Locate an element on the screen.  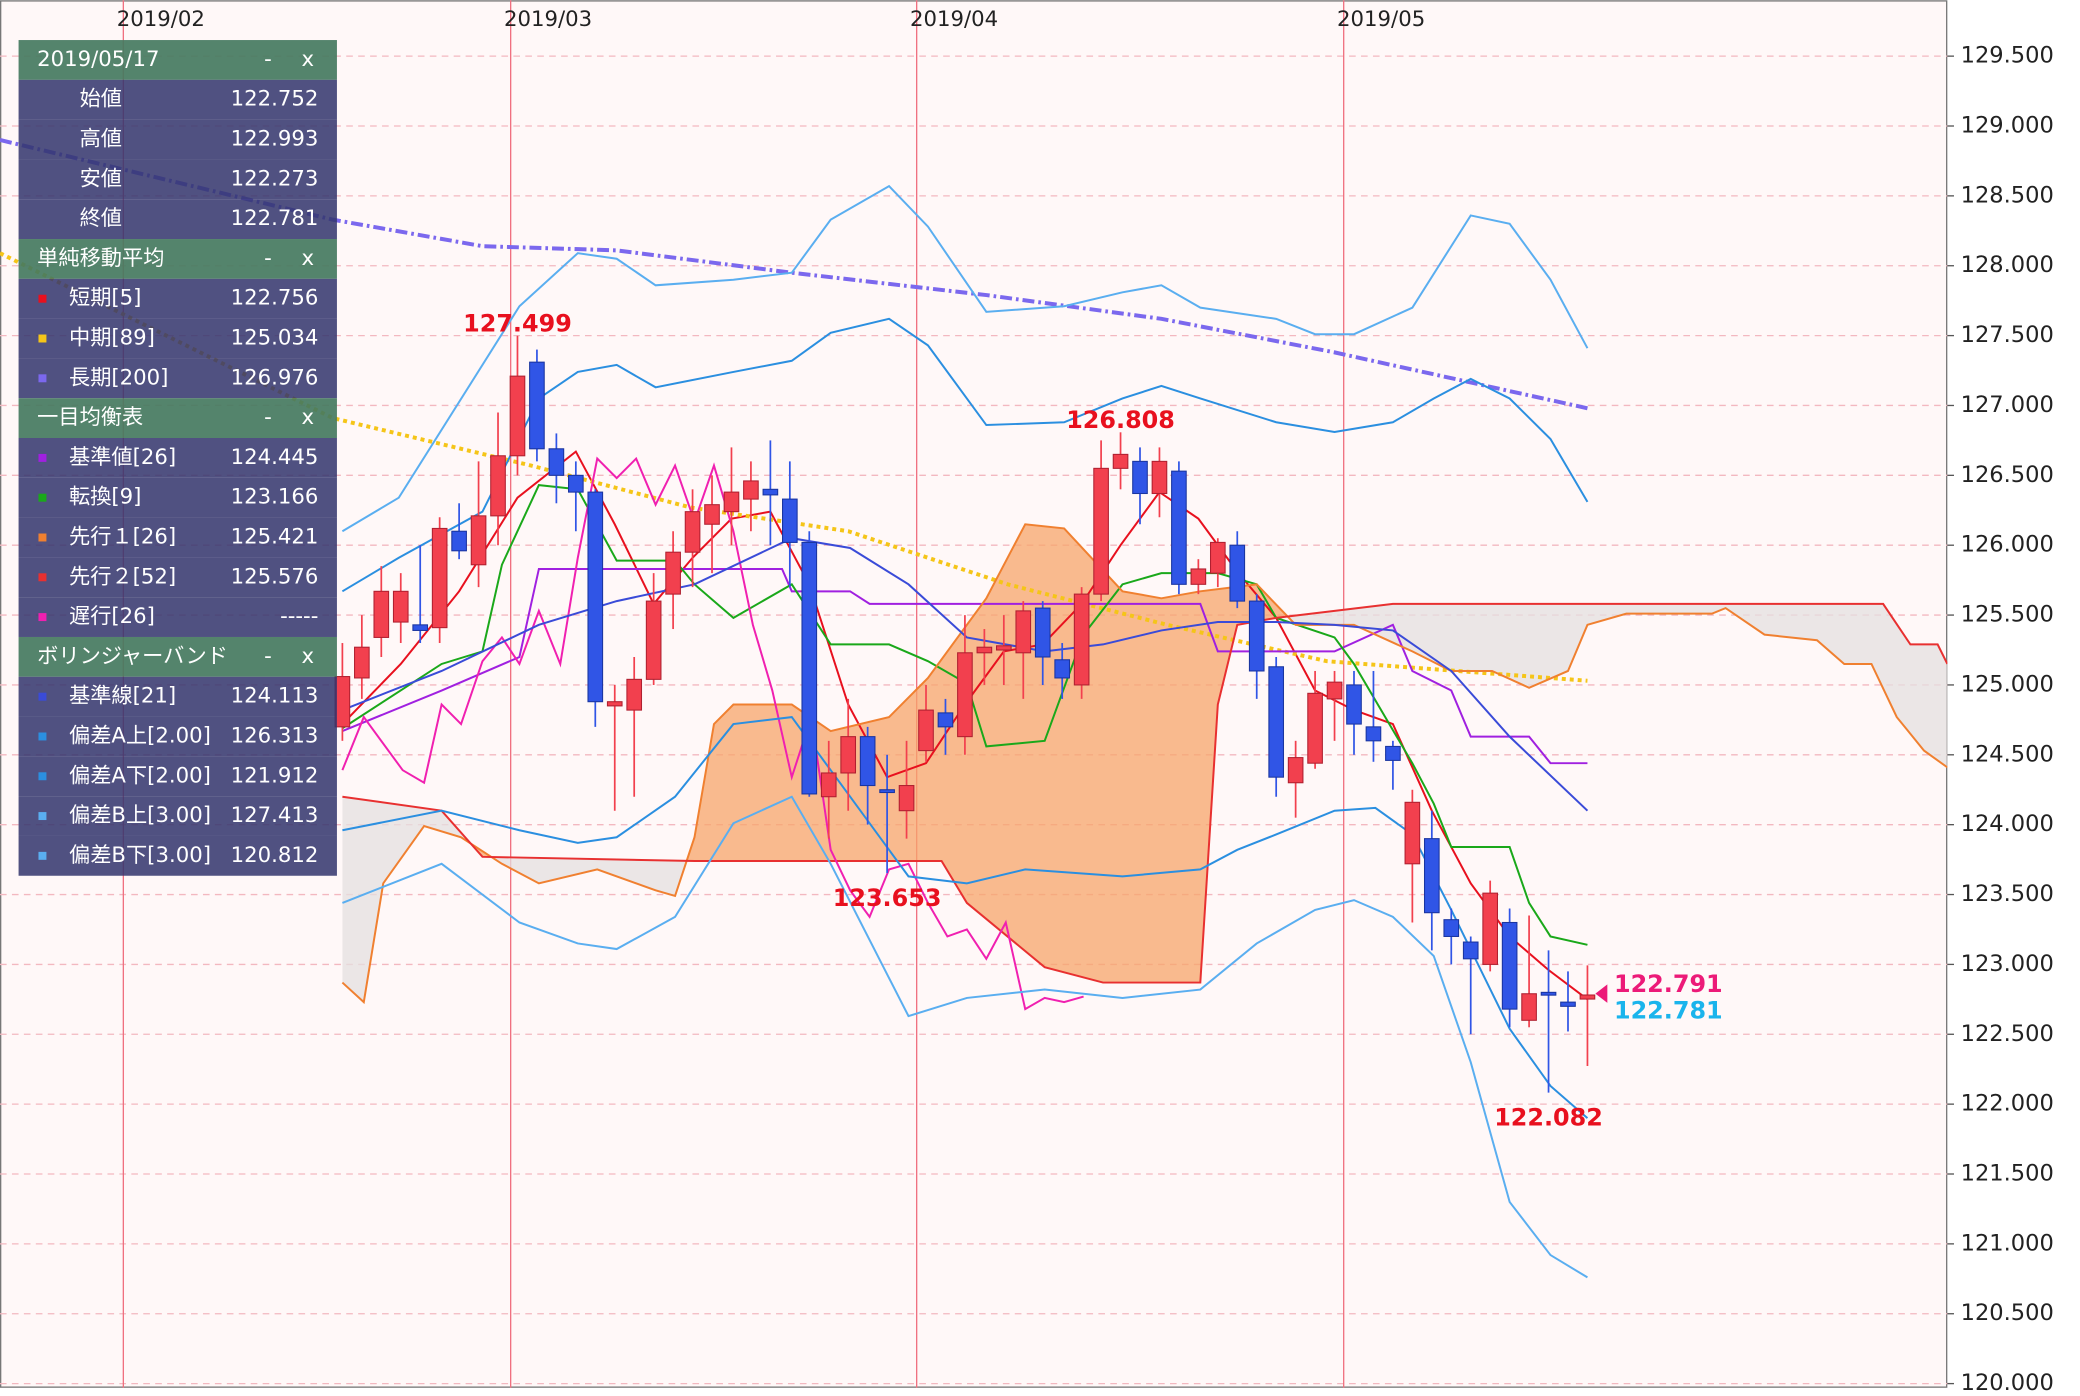
x-tick-label: 2019/02 is located at coordinates (161, 19).